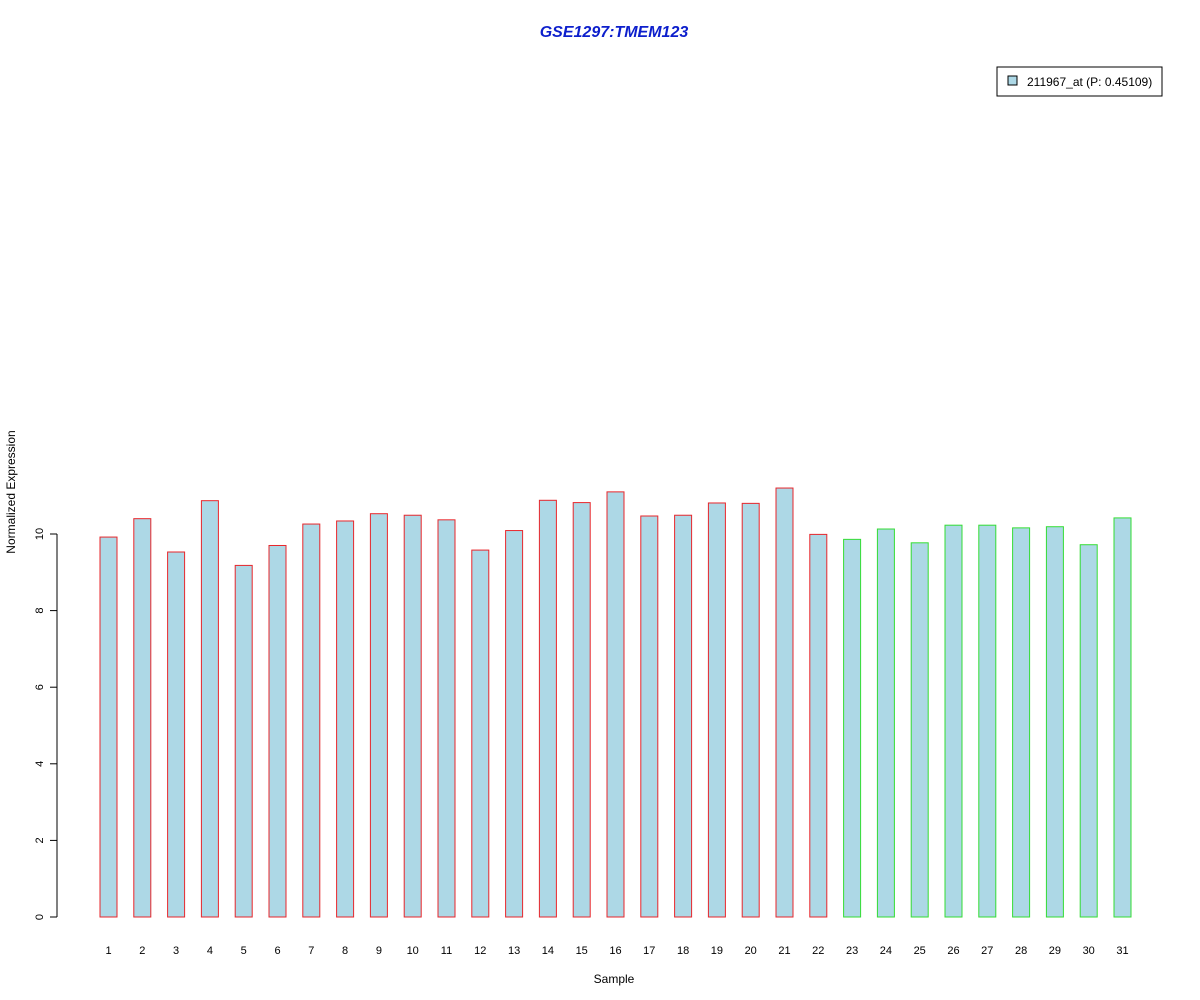 The width and height of the screenshot is (1200, 1000). What do you see at coordinates (920, 951) in the screenshot?
I see `x-tick-label: 25` at bounding box center [920, 951].